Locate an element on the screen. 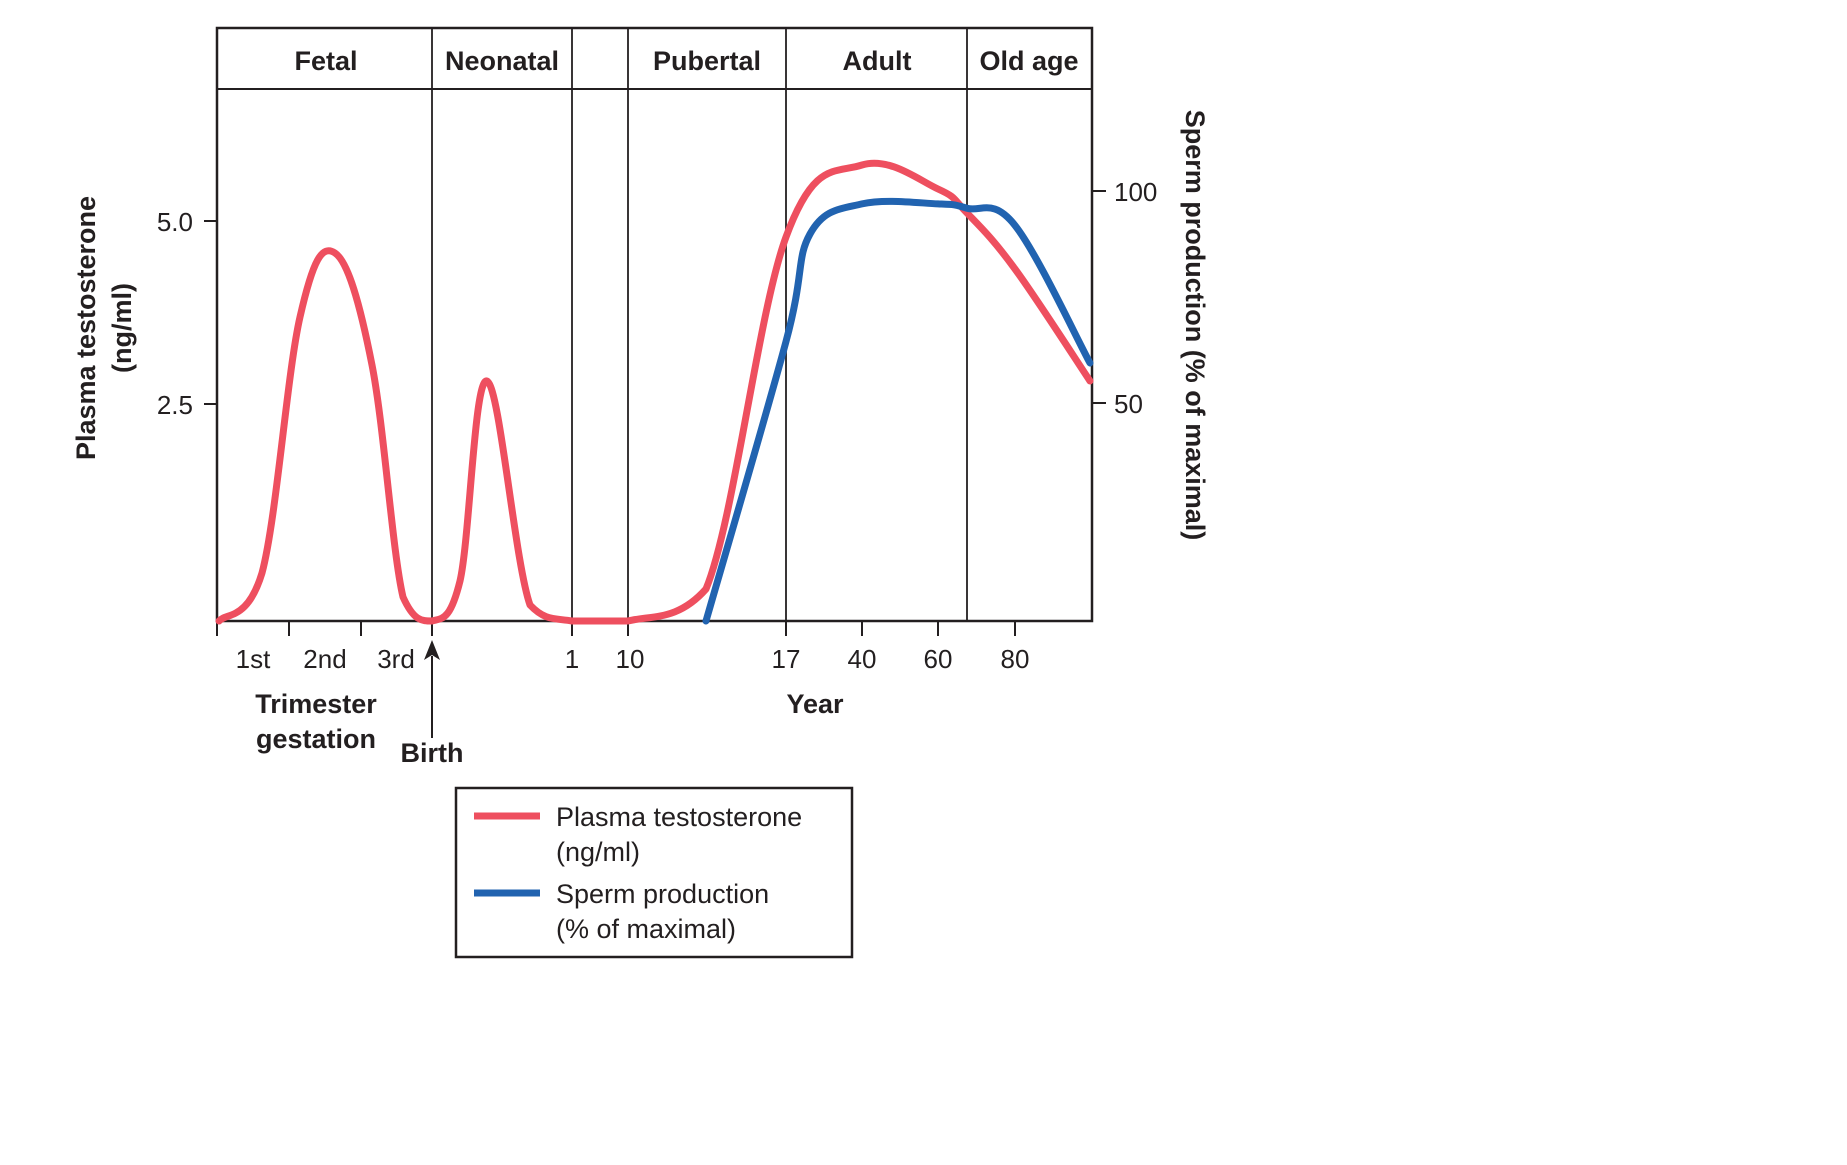 The width and height of the screenshot is (1847, 1165). phase-label-fetal: Fetal is located at coordinates (325, 61).